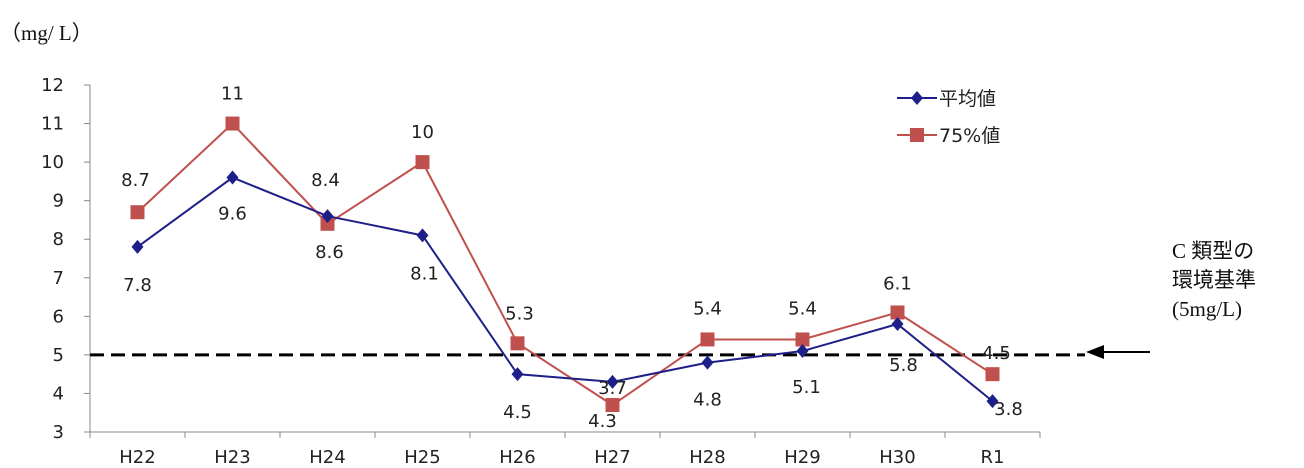 The width and height of the screenshot is (1304, 468). Describe the element at coordinates (969, 136) in the screenshot. I see `legend-label: 75%値` at that location.